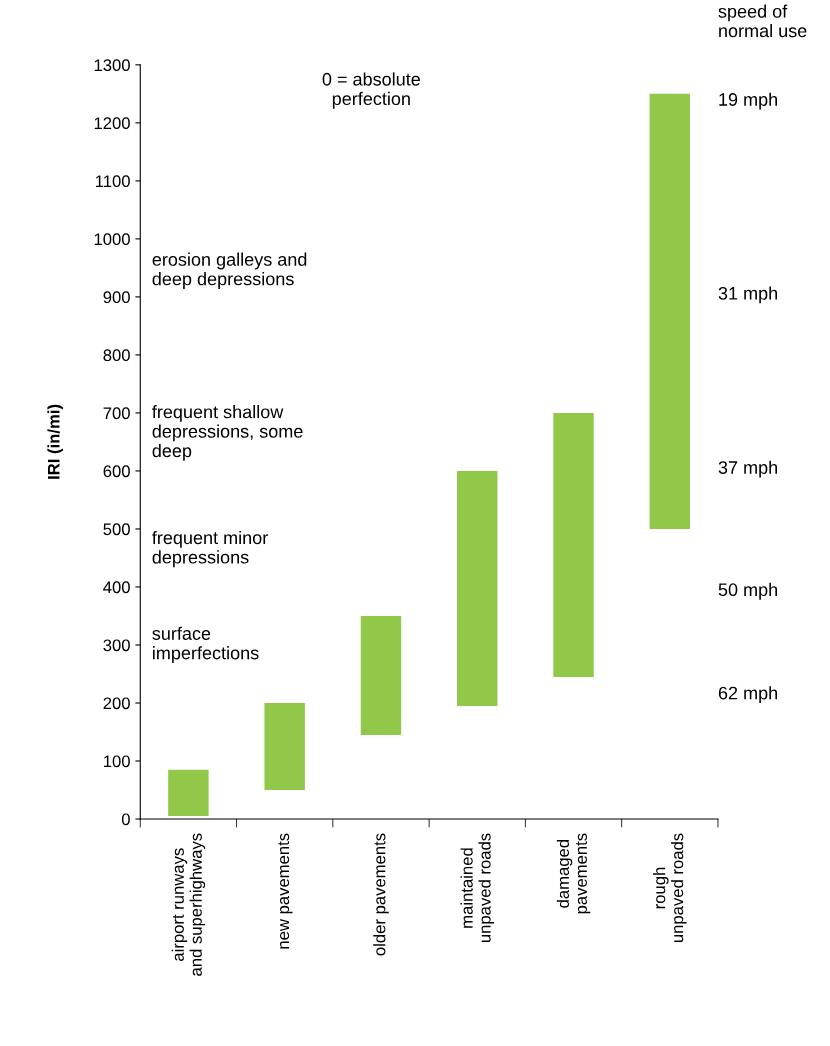 The image size is (830, 1046). I want to click on y-tick-label: 100, so click(117, 761).